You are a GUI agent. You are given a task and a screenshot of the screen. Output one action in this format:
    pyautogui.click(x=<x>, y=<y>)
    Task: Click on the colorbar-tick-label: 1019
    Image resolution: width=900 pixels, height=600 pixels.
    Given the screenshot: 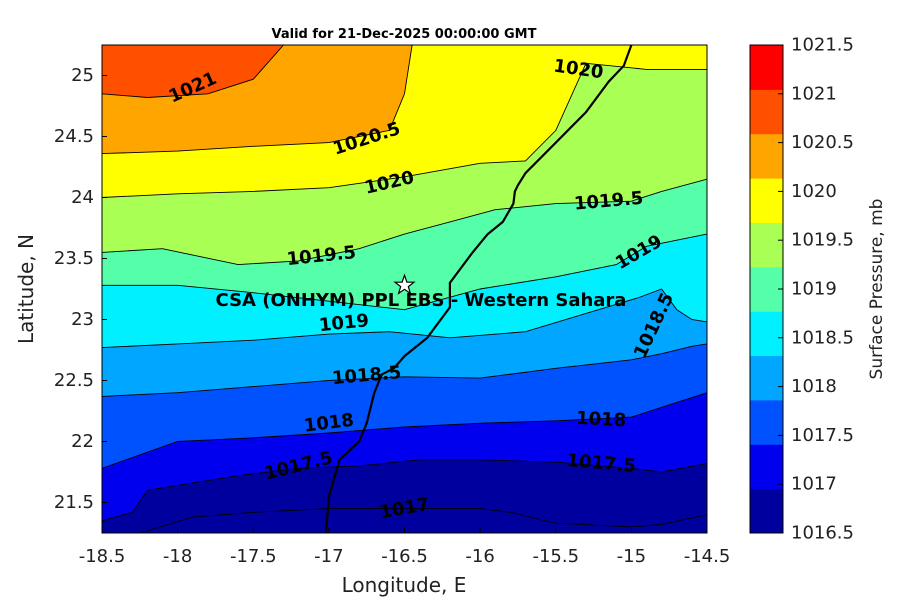 What is the action you would take?
    pyautogui.click(x=814, y=289)
    